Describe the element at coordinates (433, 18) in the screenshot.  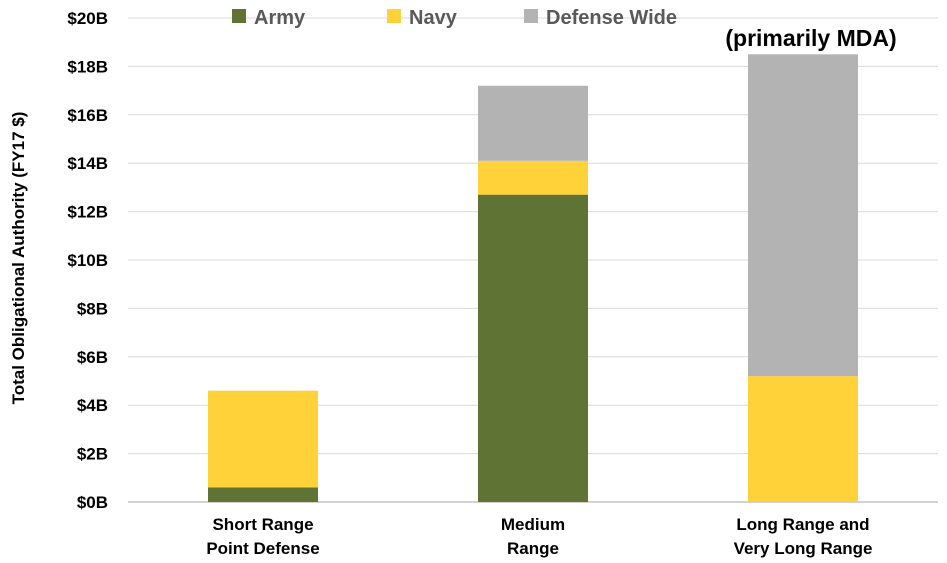
I see `legend-label: Navy` at that location.